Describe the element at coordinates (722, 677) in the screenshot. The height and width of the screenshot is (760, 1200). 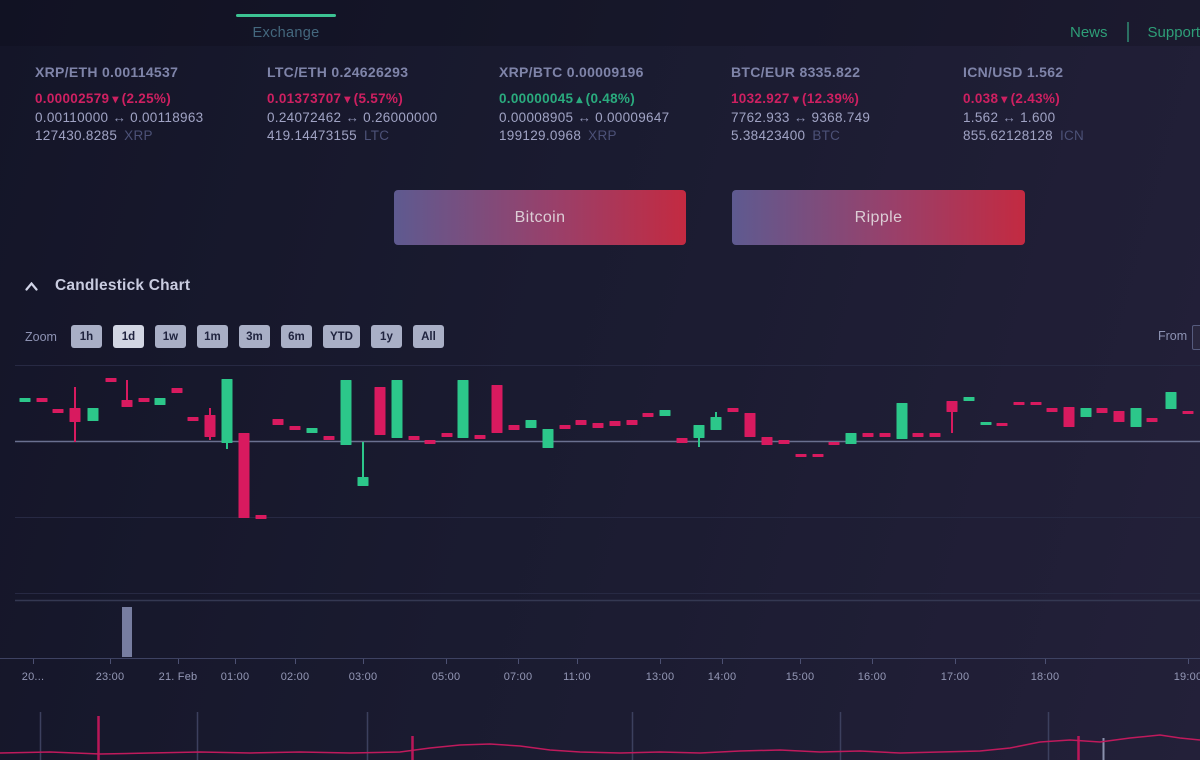
I see `svg-text: 14:00` at that location.